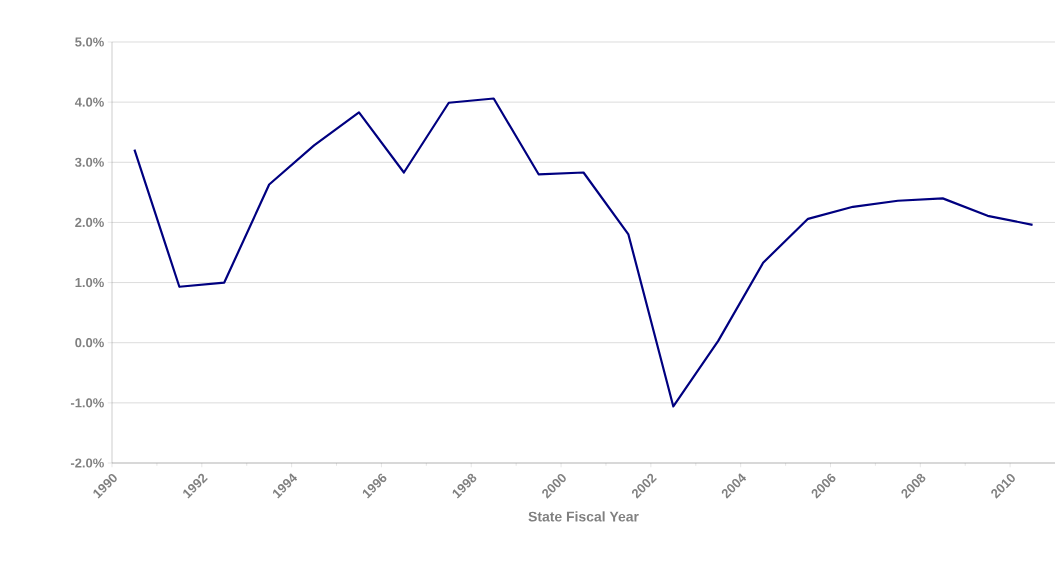 The height and width of the screenshot is (581, 1061). Describe the element at coordinates (89, 162) in the screenshot. I see `y-tick-label: 3.0%` at that location.